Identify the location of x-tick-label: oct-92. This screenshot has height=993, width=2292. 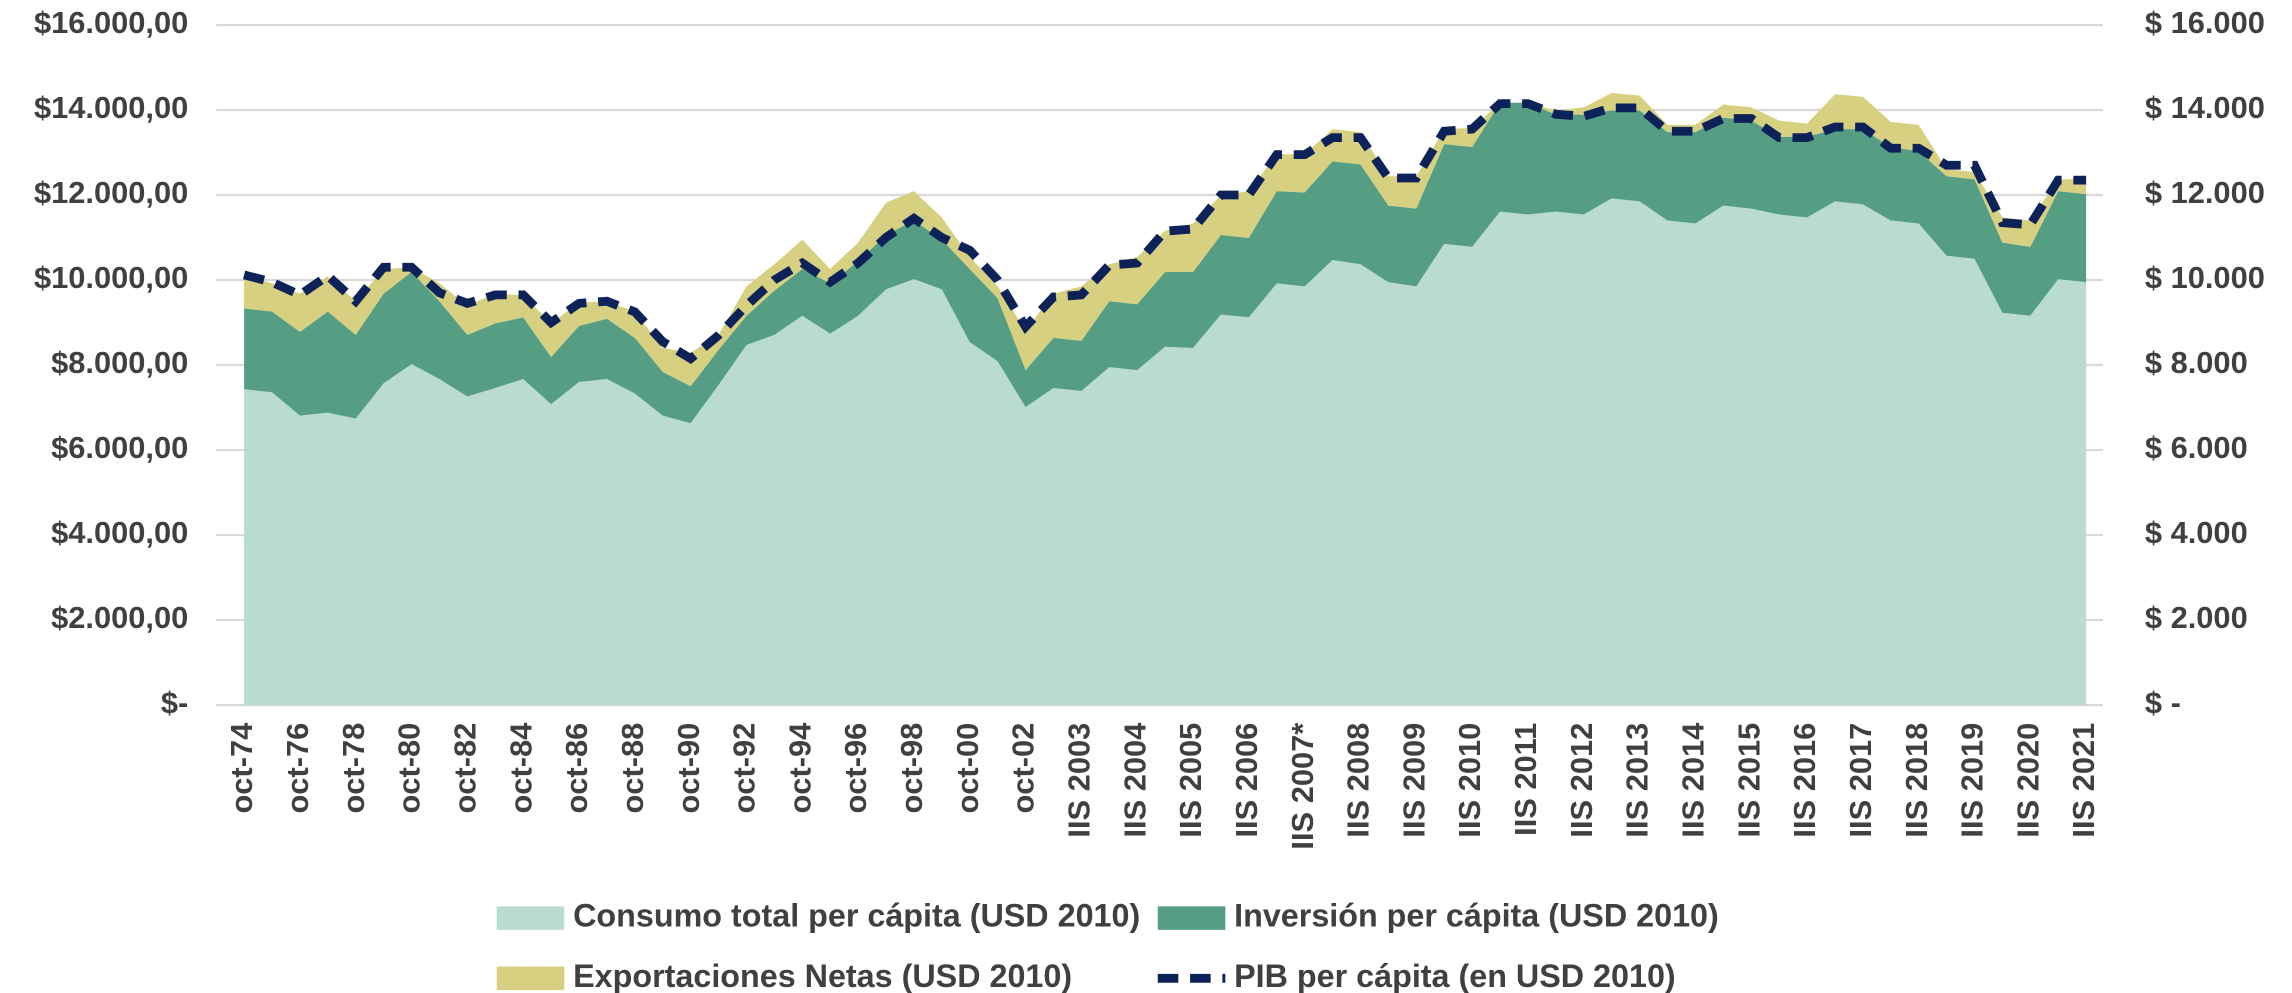
(744, 768).